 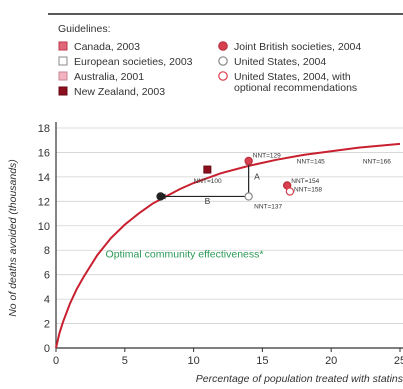 I want to click on arrows, so click(x=205, y=179).